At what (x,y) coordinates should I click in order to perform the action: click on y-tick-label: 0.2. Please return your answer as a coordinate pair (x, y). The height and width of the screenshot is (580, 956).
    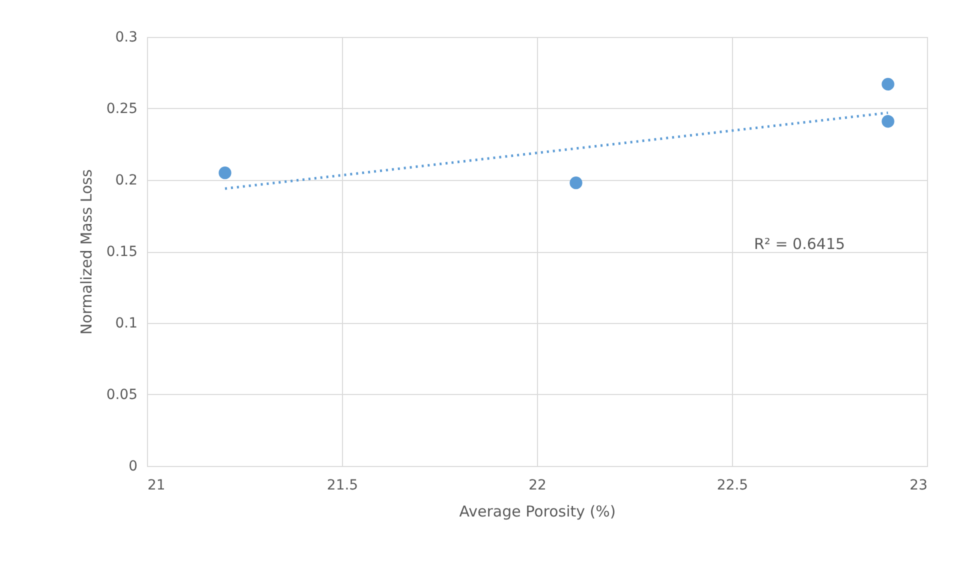
    Looking at the image, I should click on (126, 180).